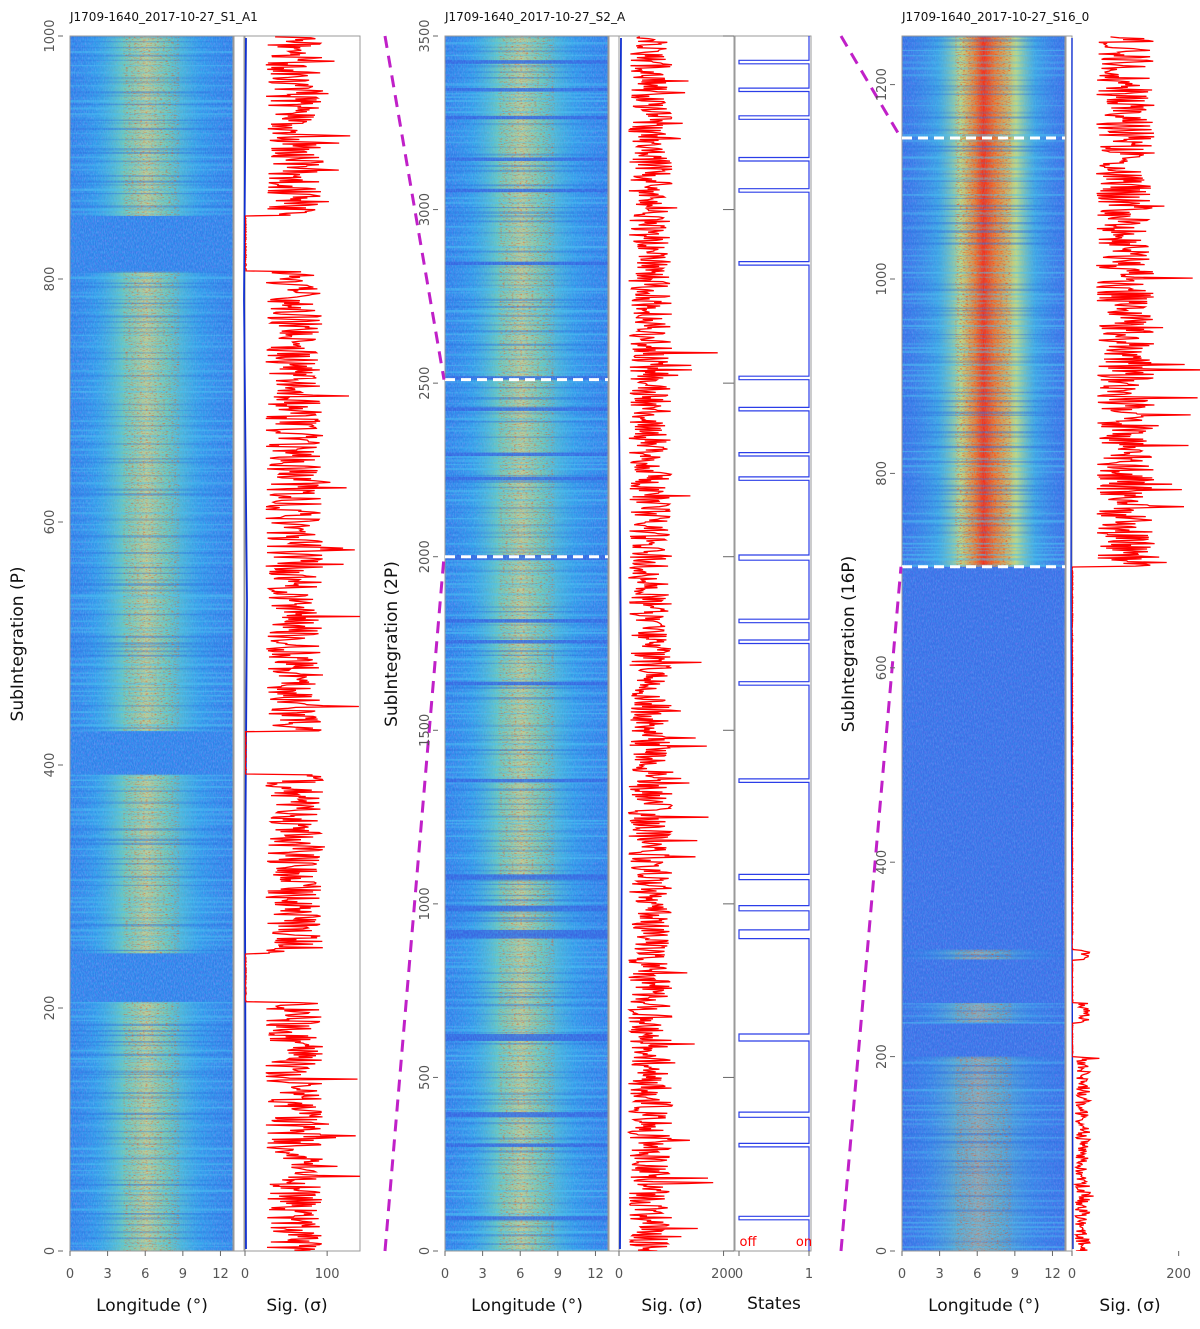  Describe the element at coordinates (18, 644) in the screenshot. I see `panel-1-ylabel: SubIntegration (P)` at that location.